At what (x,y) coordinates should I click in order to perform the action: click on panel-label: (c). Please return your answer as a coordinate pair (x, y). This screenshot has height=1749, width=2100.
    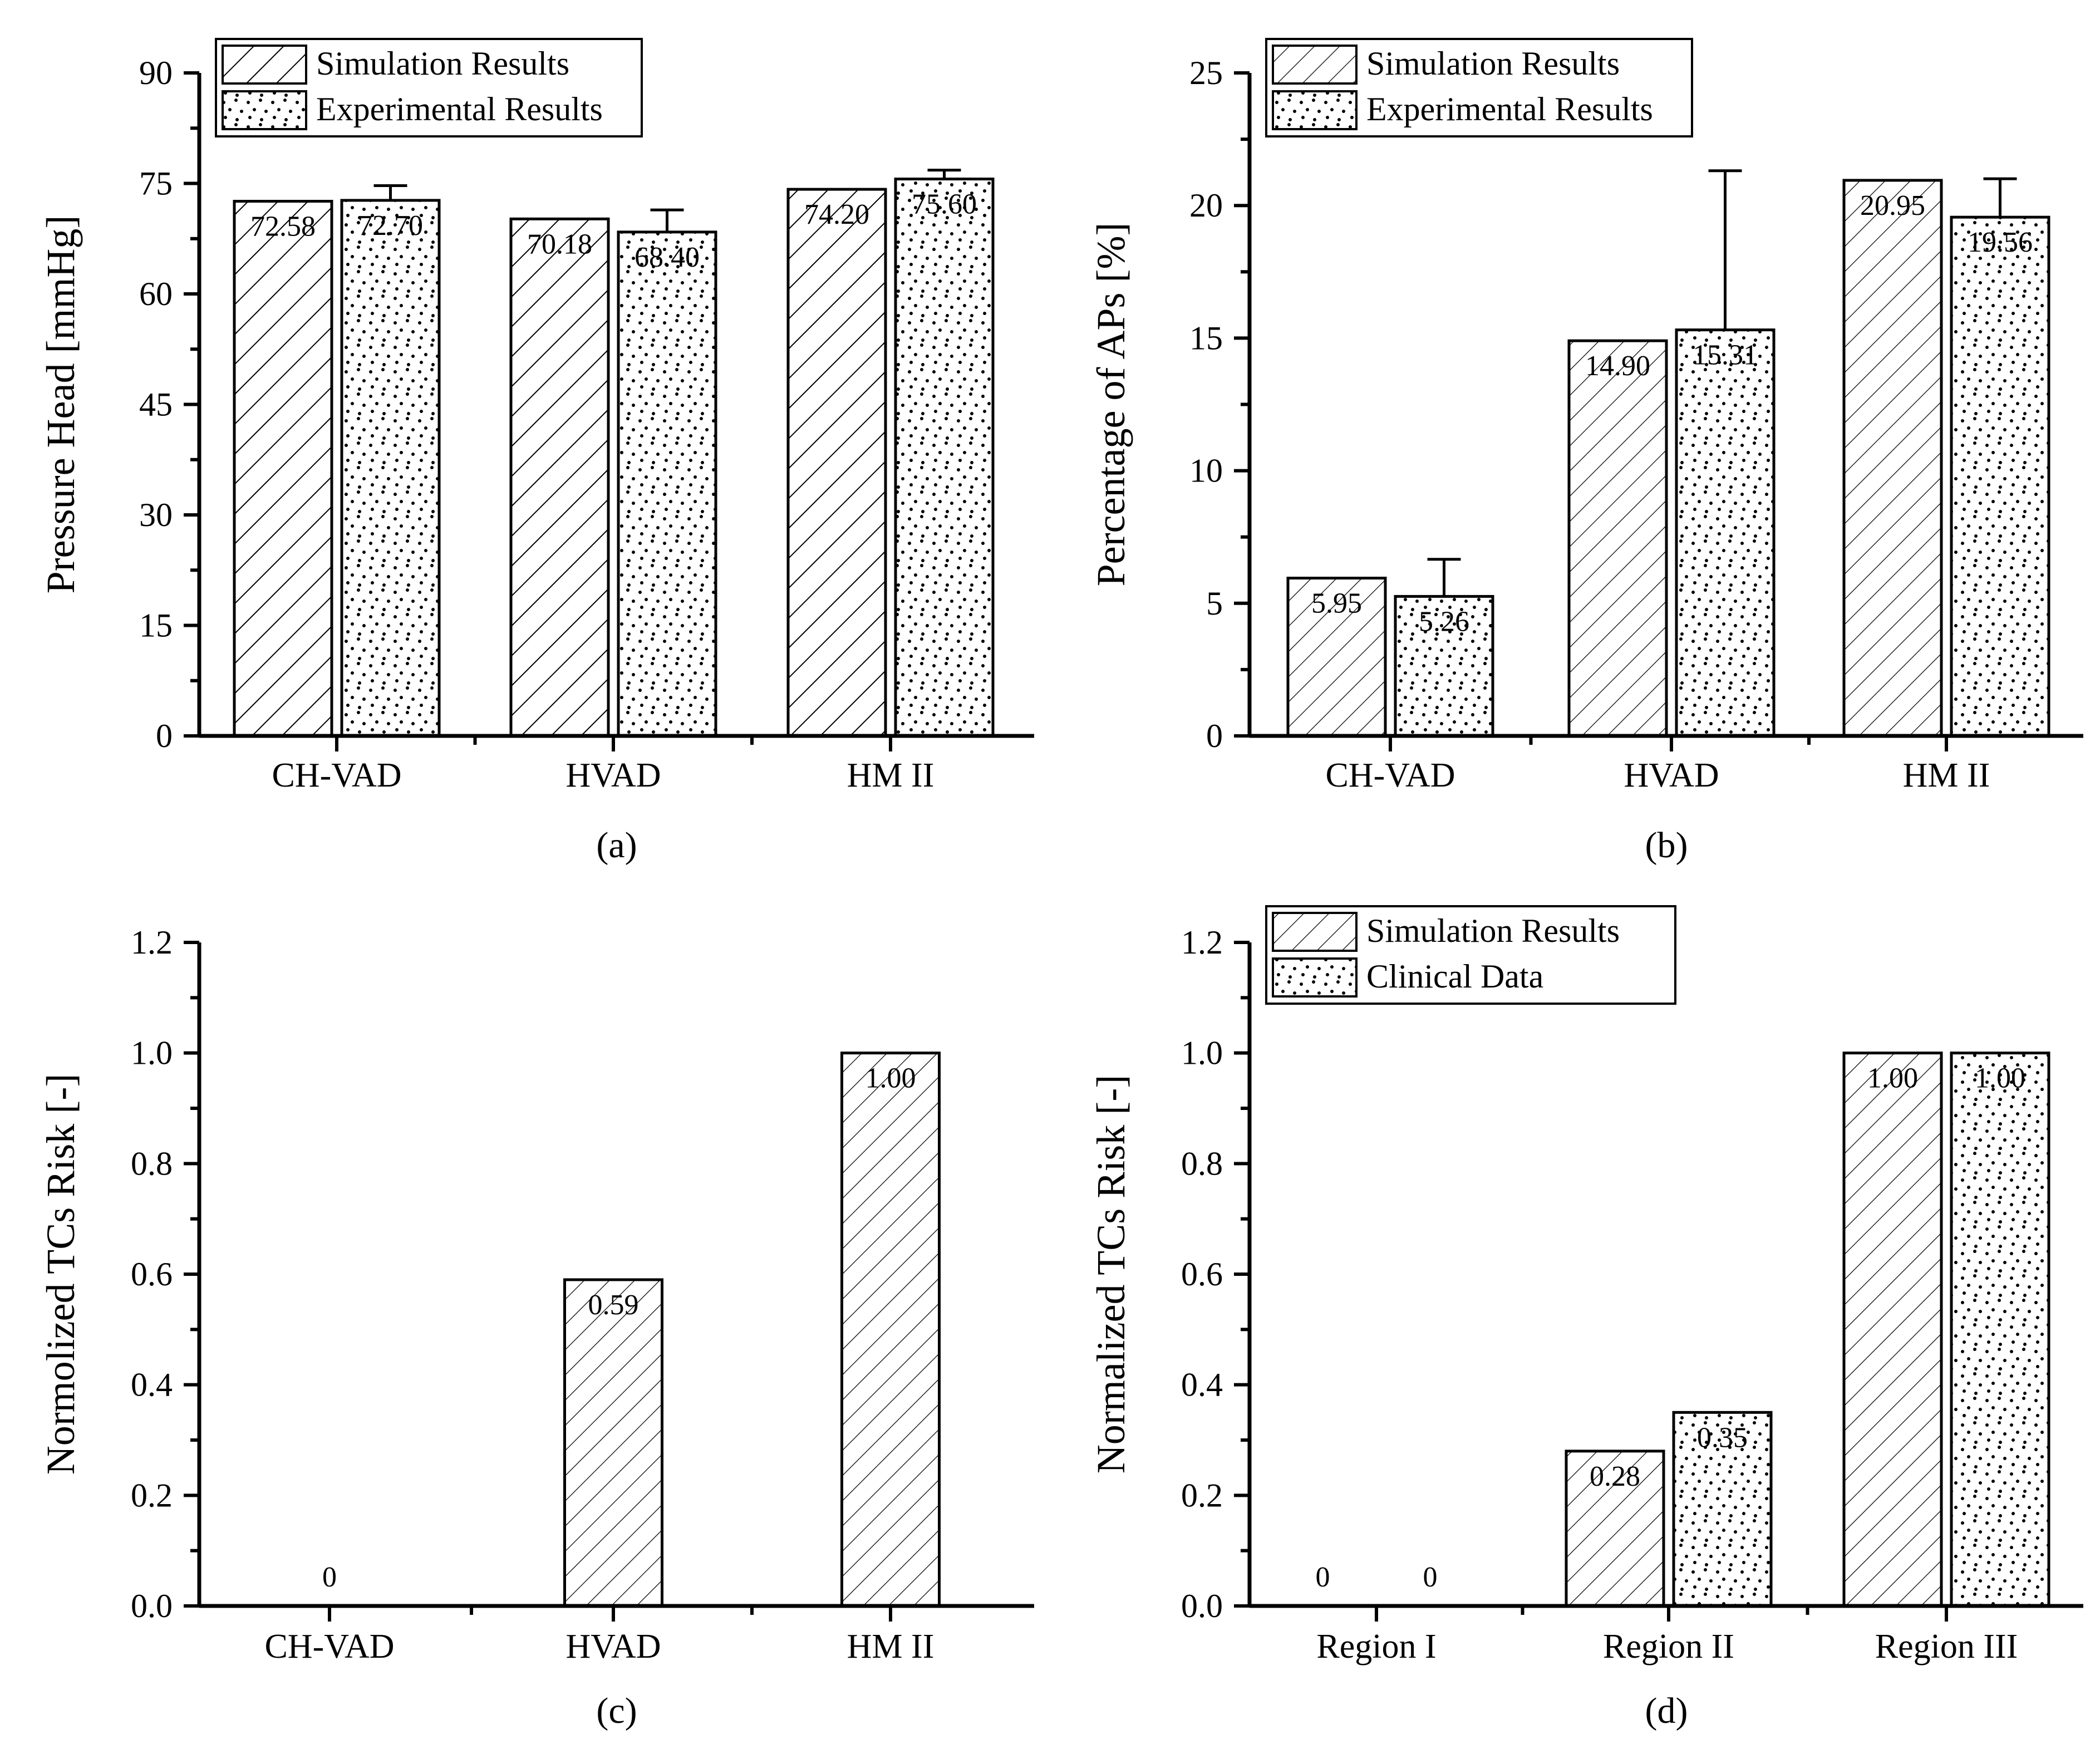
    Looking at the image, I should click on (616, 1711).